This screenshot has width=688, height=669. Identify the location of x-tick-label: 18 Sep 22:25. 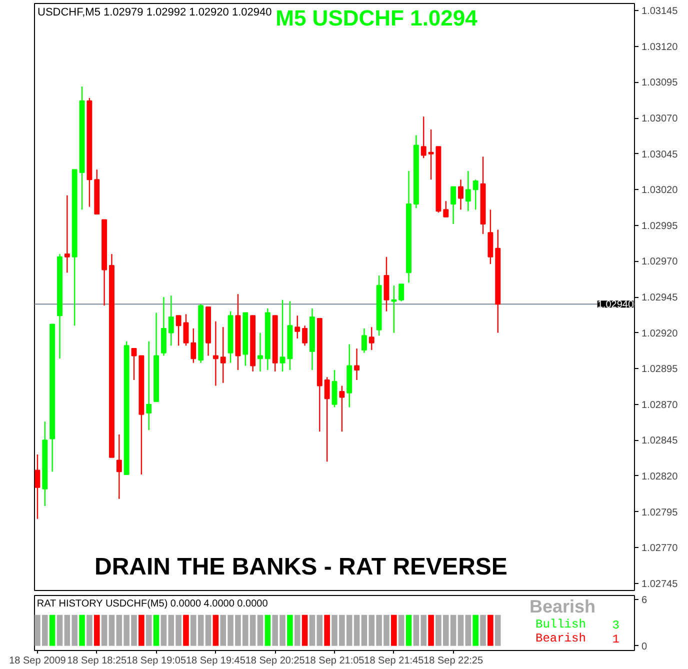
(454, 661).